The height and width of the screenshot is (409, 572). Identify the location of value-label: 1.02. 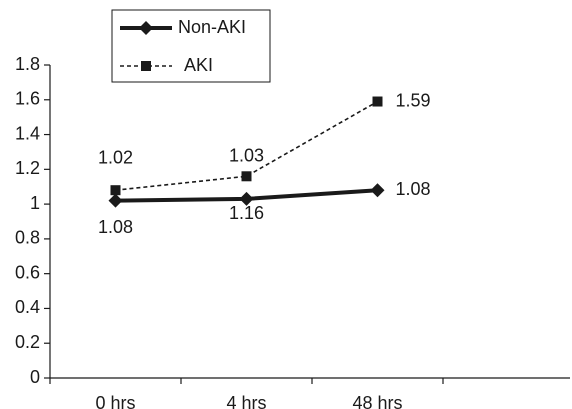
(115, 157).